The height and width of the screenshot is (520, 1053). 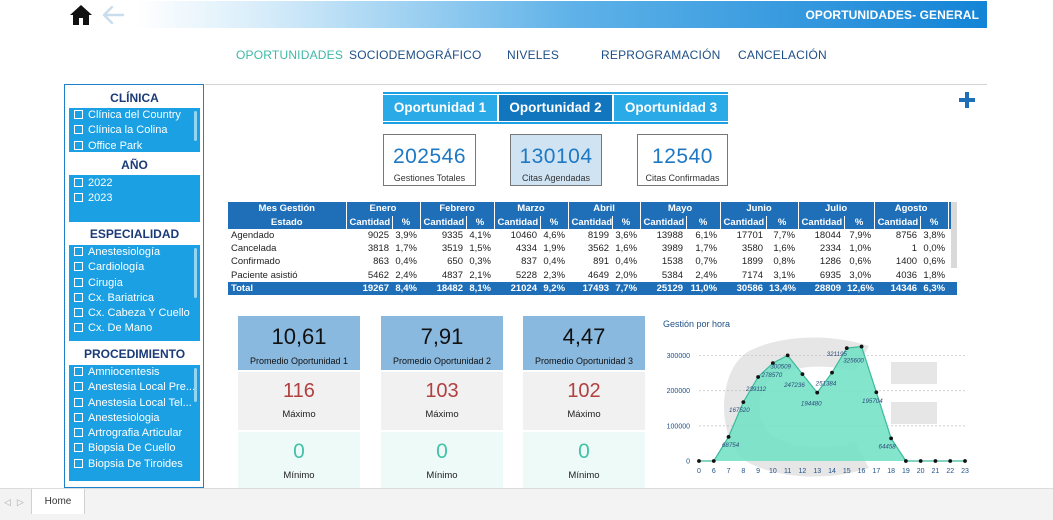 I want to click on anio-filter-list: 2022 2023, so click(x=134, y=198).